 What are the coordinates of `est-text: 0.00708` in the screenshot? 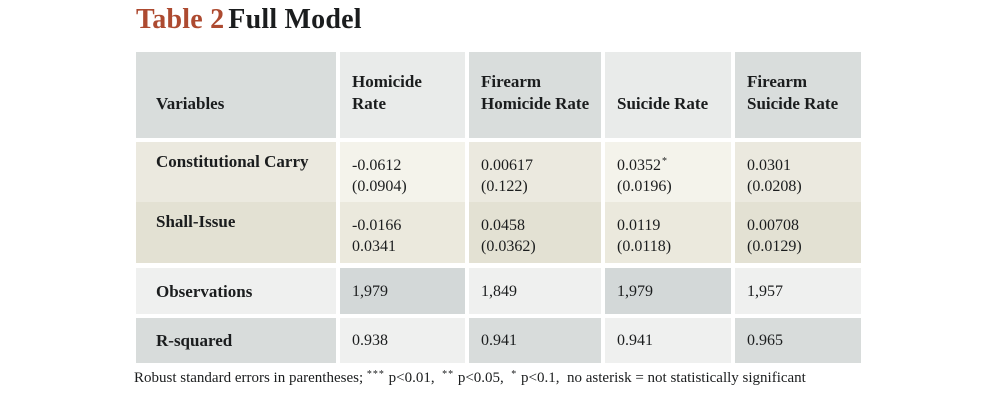 It's located at (773, 225).